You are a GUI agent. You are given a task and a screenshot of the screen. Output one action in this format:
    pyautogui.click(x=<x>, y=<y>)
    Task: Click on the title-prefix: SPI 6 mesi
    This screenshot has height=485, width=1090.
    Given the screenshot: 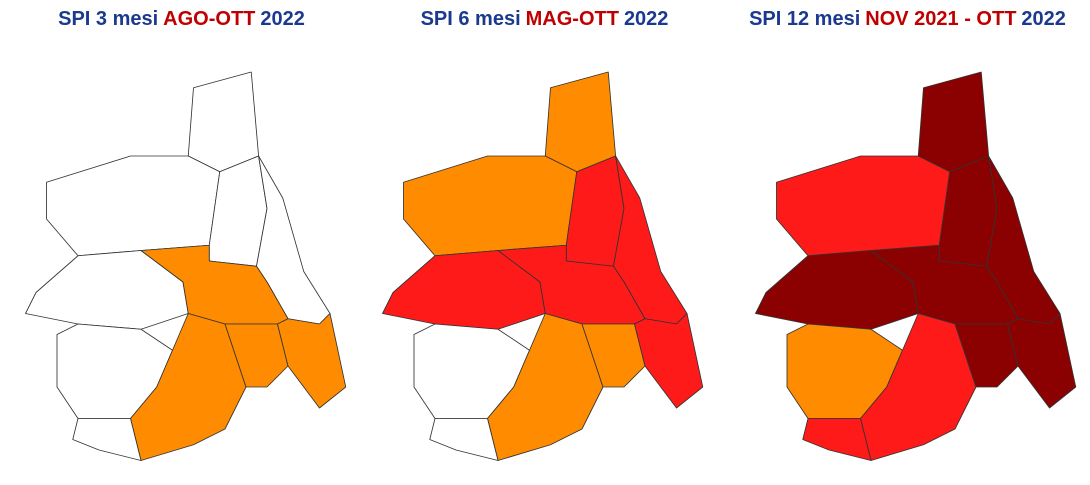 What is the action you would take?
    pyautogui.click(x=470, y=19)
    